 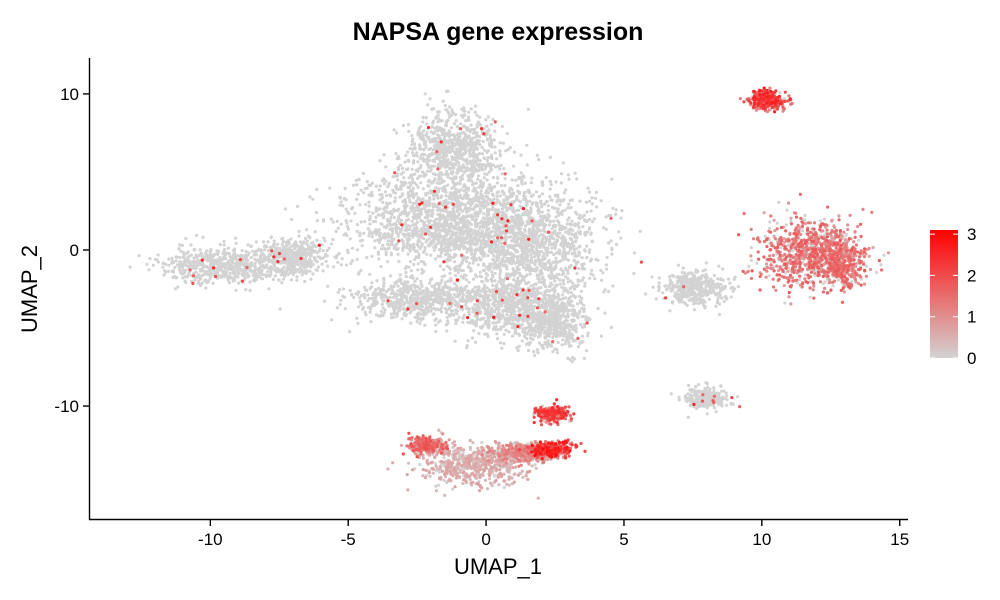 I want to click on chart-title: NAPSA gene expression, so click(x=498, y=32).